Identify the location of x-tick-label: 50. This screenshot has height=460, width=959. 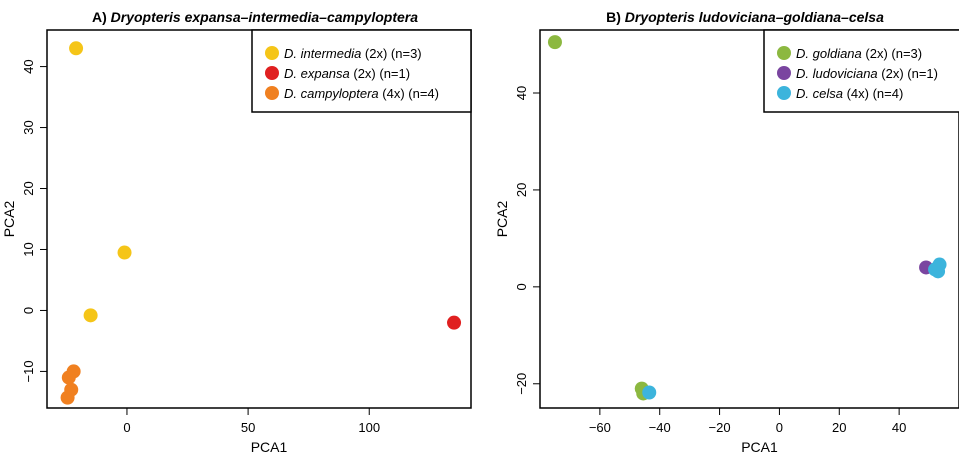
(248, 427).